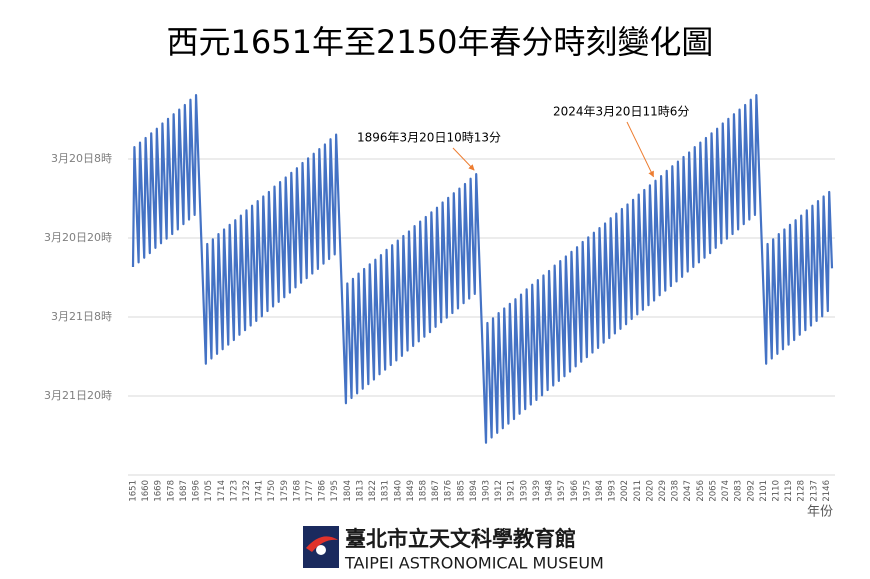 Image resolution: width=870 pixels, height=579 pixels. Describe the element at coordinates (321, 550) in the screenshot. I see `logo-dot` at that location.